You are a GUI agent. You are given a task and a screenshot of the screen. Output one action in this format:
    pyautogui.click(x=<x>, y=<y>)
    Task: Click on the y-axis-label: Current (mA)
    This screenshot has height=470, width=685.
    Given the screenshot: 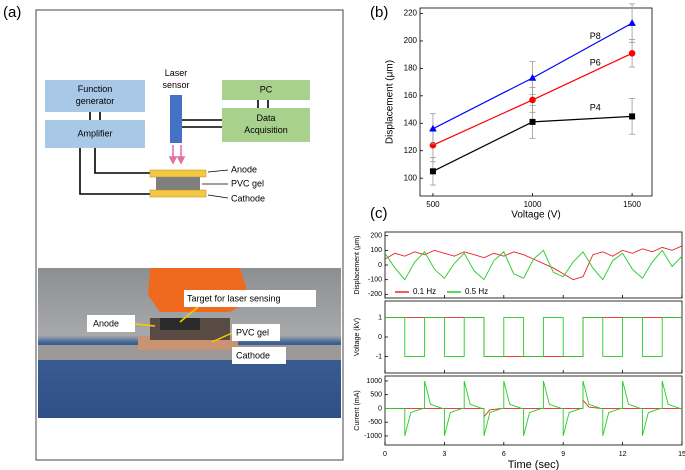 What is the action you would take?
    pyautogui.click(x=357, y=410)
    